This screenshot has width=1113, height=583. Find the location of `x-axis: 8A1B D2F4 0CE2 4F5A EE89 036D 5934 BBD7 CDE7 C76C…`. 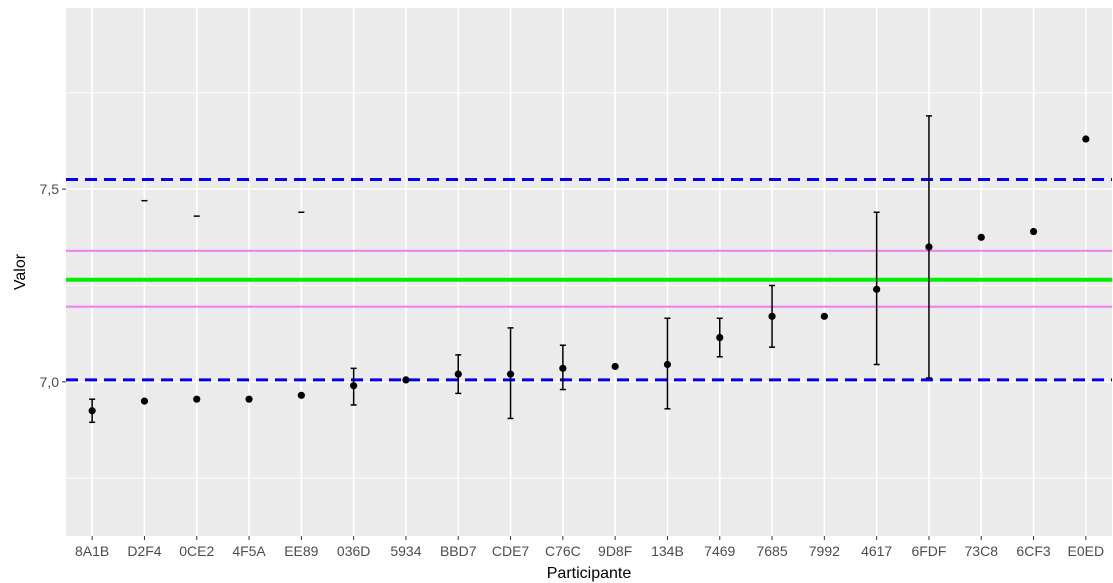

x-axis: 8A1B D2F4 0CE2 4F5A EE89 036D 5934 BBD7 CDE7 C76C… is located at coordinates (589, 547).